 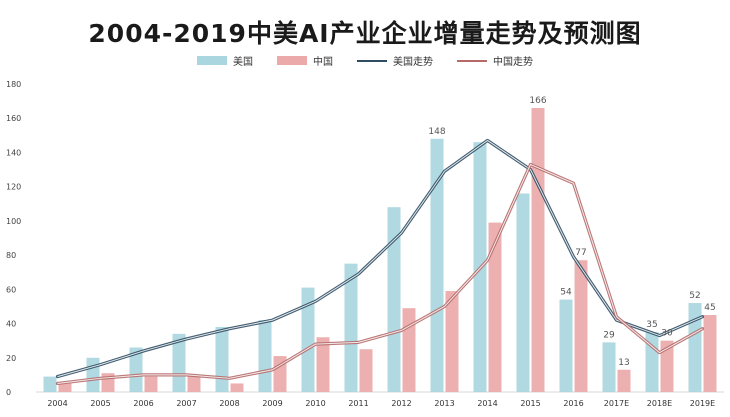 What do you see at coordinates (616, 403) in the screenshot?
I see `x-tick-label: 2017E` at bounding box center [616, 403].